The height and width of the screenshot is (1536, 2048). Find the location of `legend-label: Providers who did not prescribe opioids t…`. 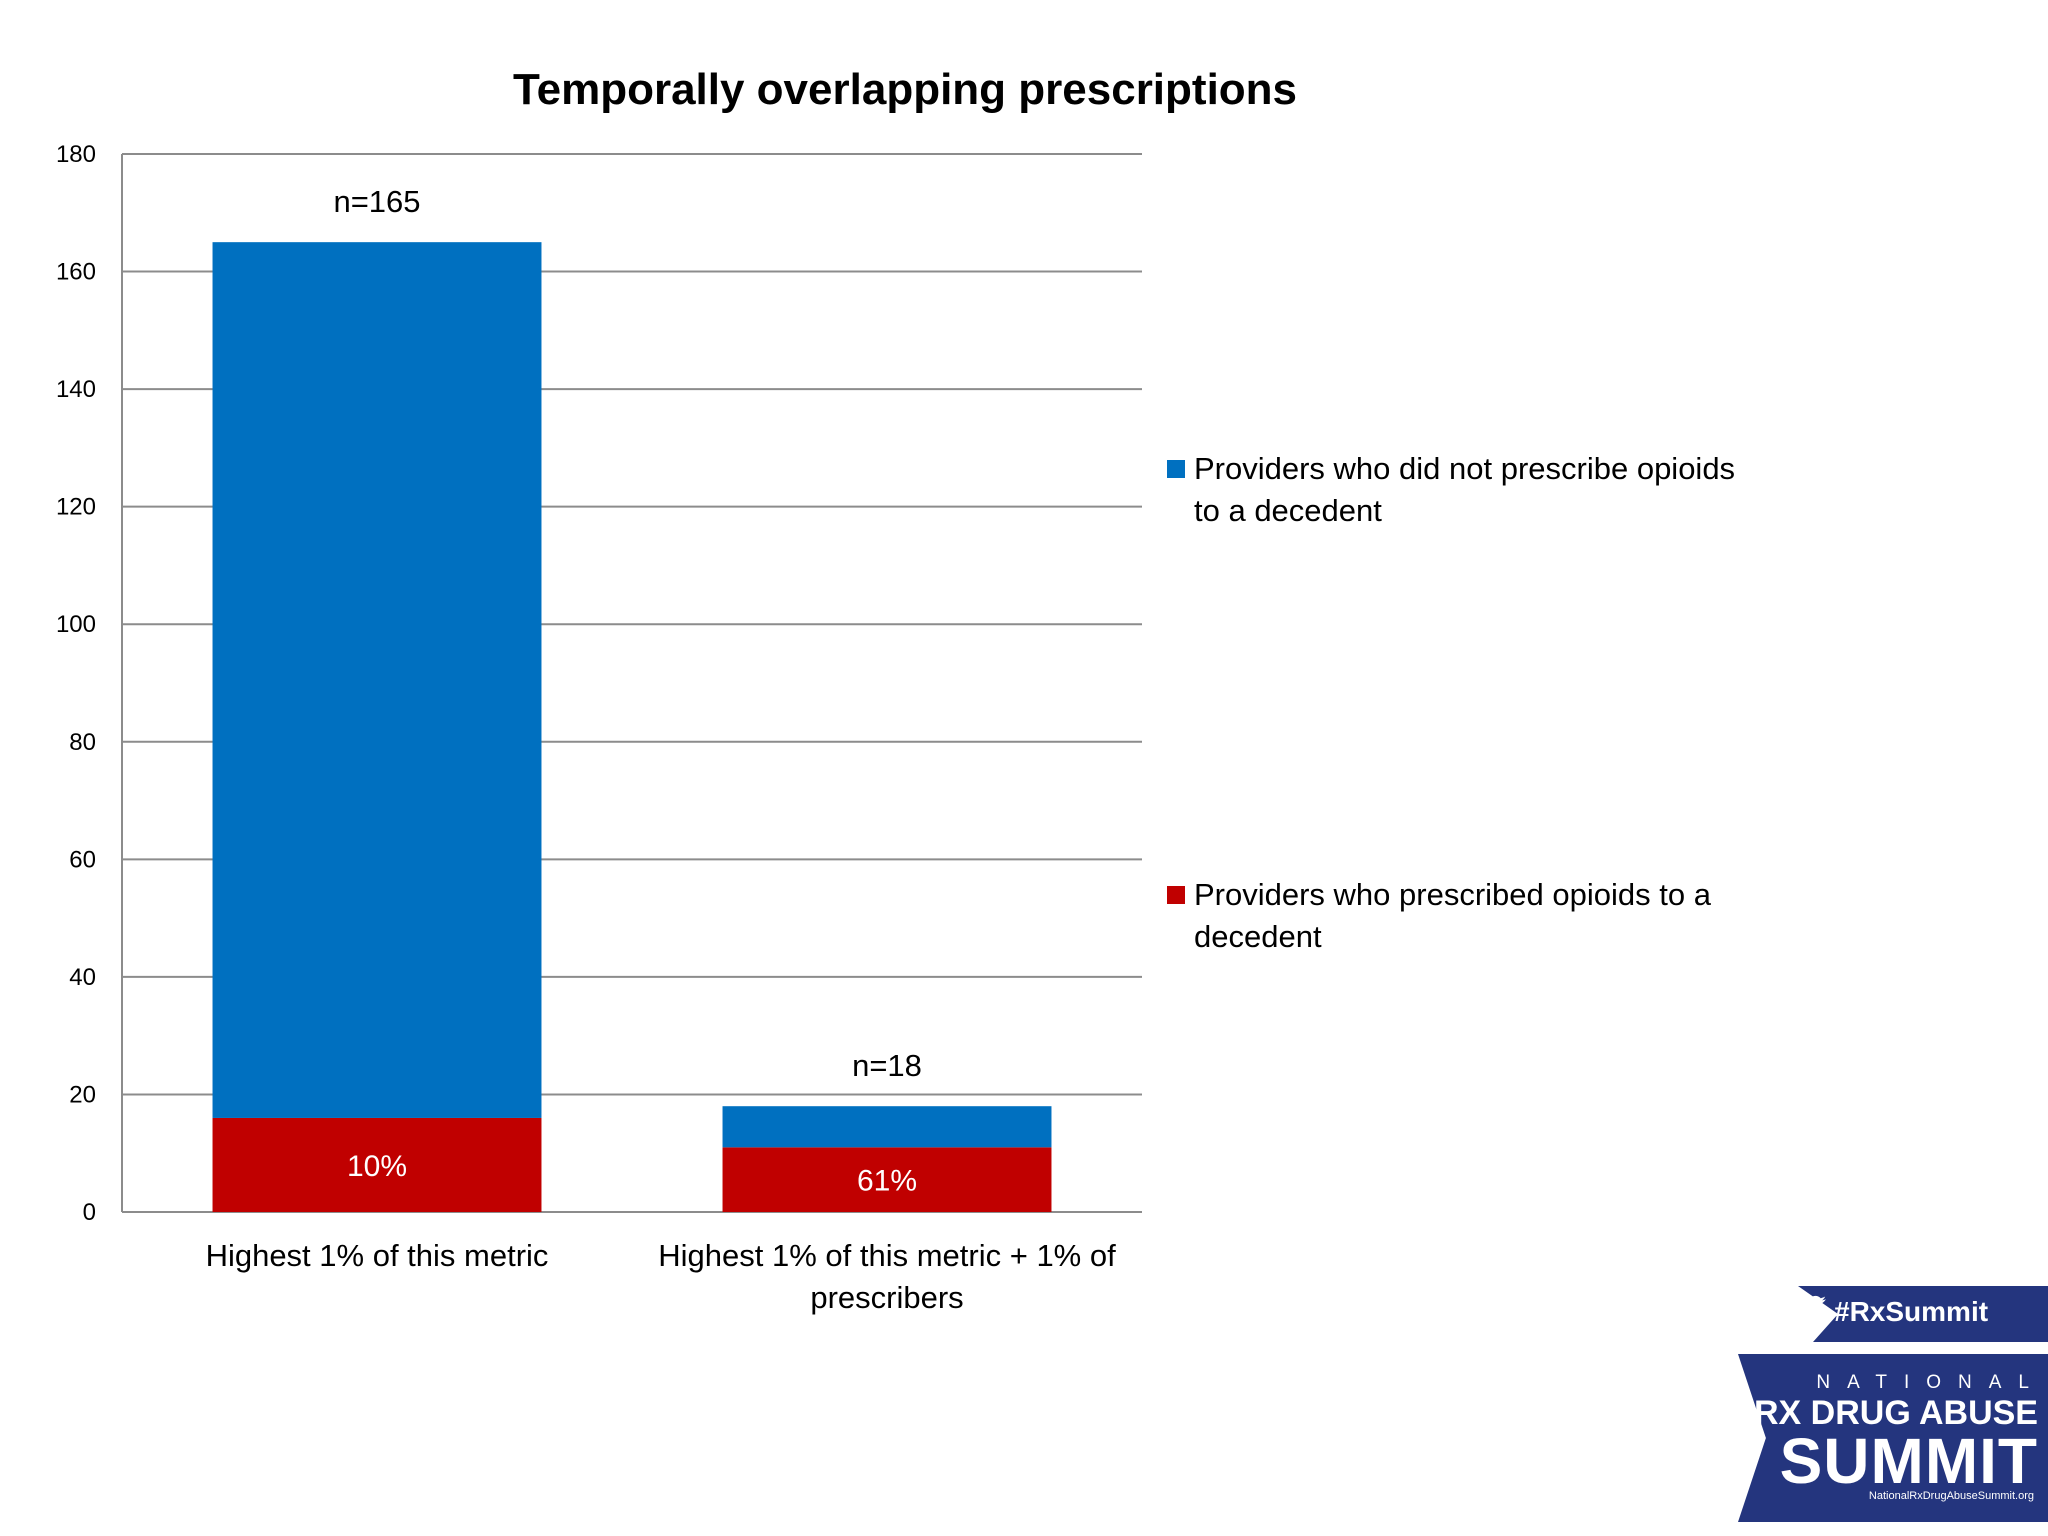

legend-label: Providers who did not prescribe opioids t… is located at coordinates (1464, 489).